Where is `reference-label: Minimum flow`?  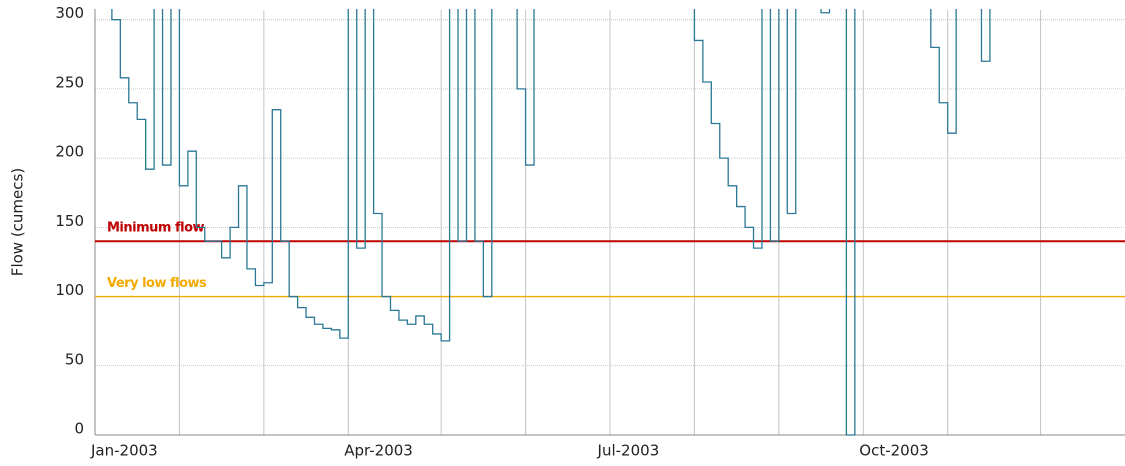 reference-label: Minimum flow is located at coordinates (156, 228).